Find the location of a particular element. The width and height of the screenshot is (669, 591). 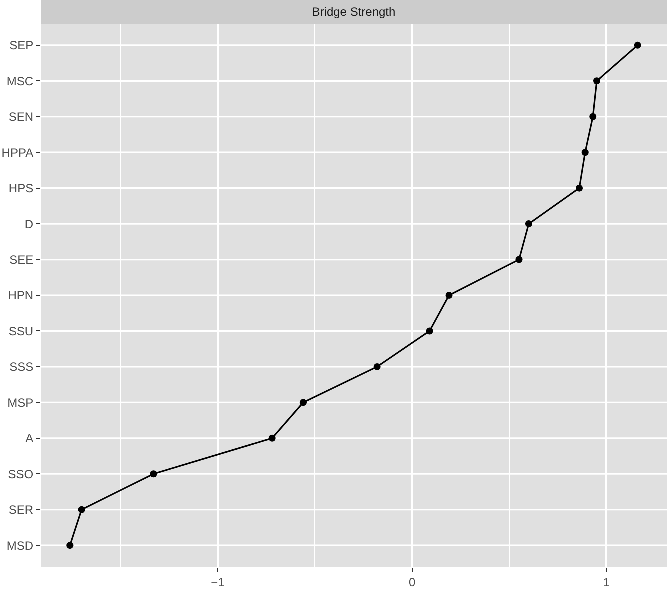

y-tick-label: D is located at coordinates (29, 224).